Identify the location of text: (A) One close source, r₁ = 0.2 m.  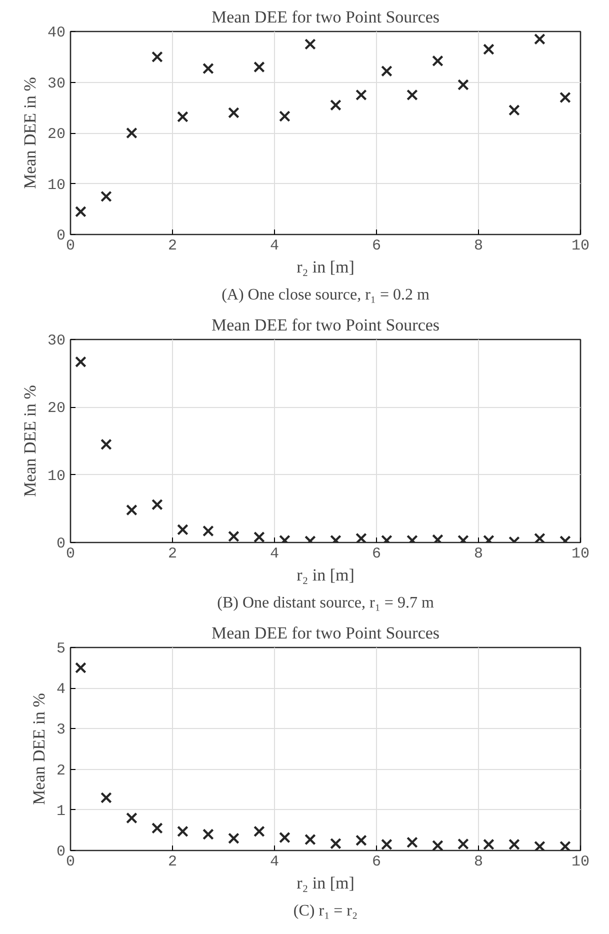
(326, 295).